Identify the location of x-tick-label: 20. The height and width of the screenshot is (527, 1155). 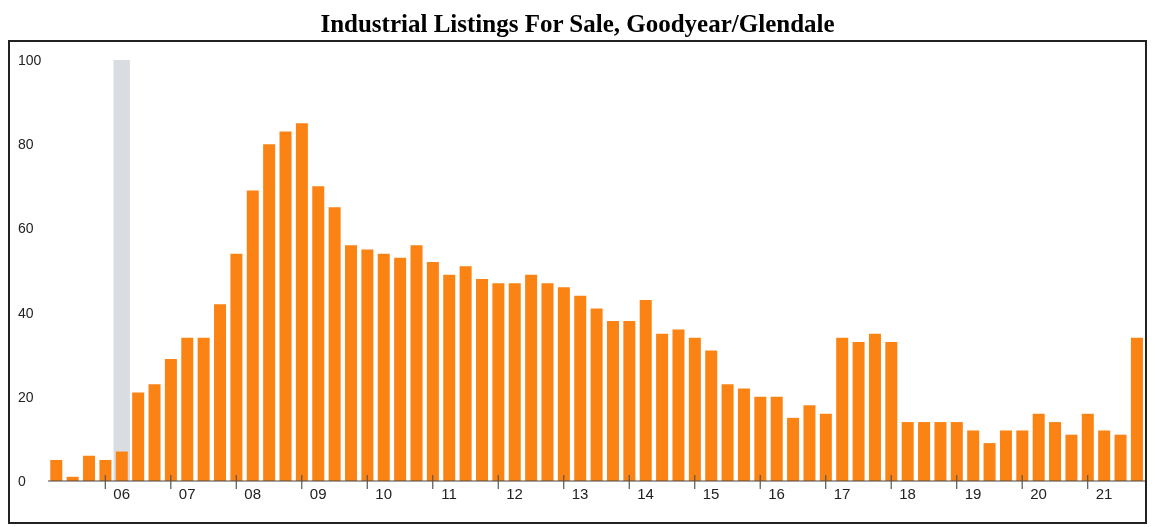
(1038, 493).